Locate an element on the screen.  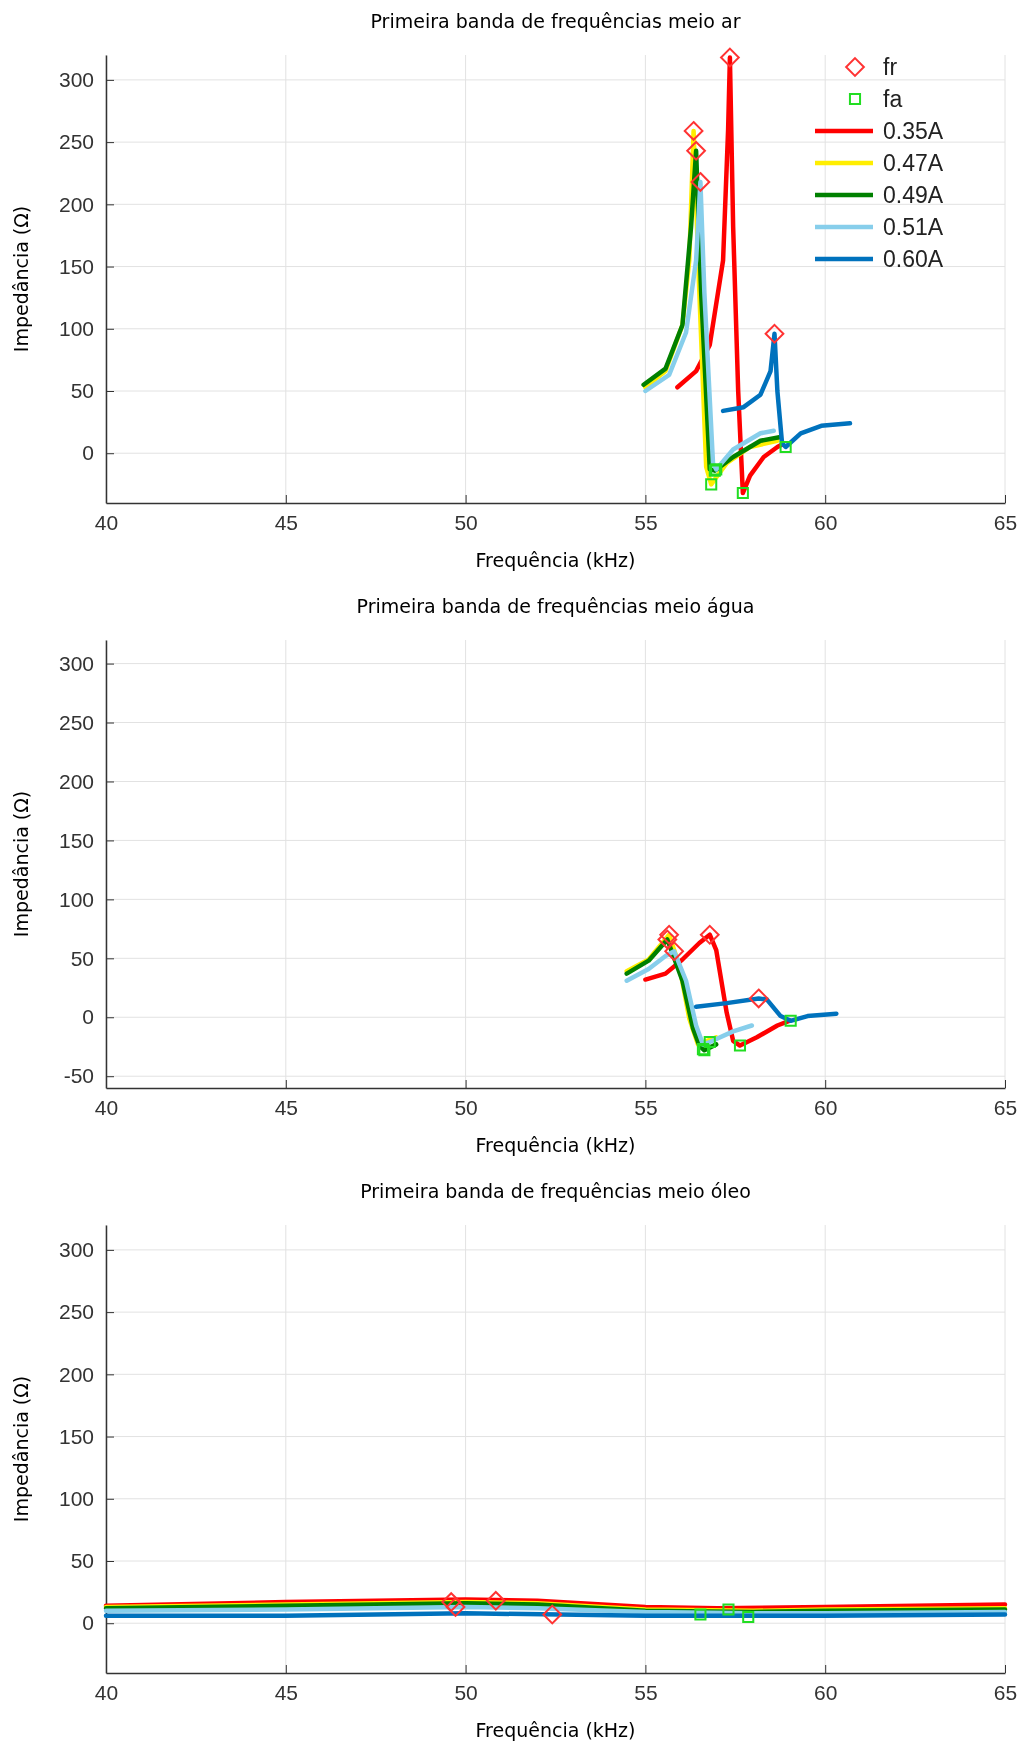
legend-label: 0.49A is located at coordinates (913, 195).